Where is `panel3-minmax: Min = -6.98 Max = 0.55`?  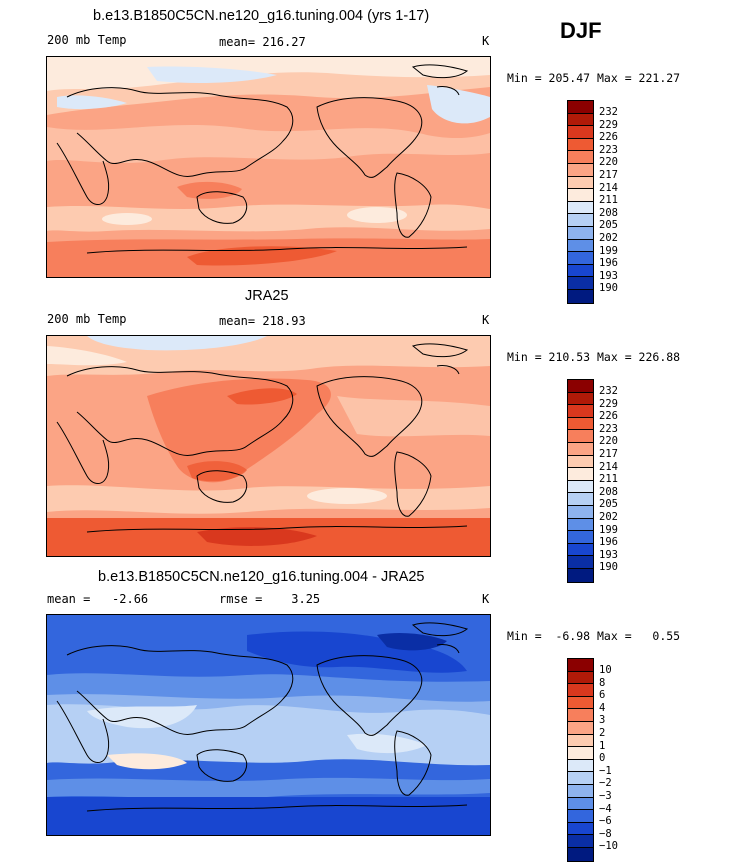 panel3-minmax: Min = -6.98 Max = 0.55 is located at coordinates (594, 636).